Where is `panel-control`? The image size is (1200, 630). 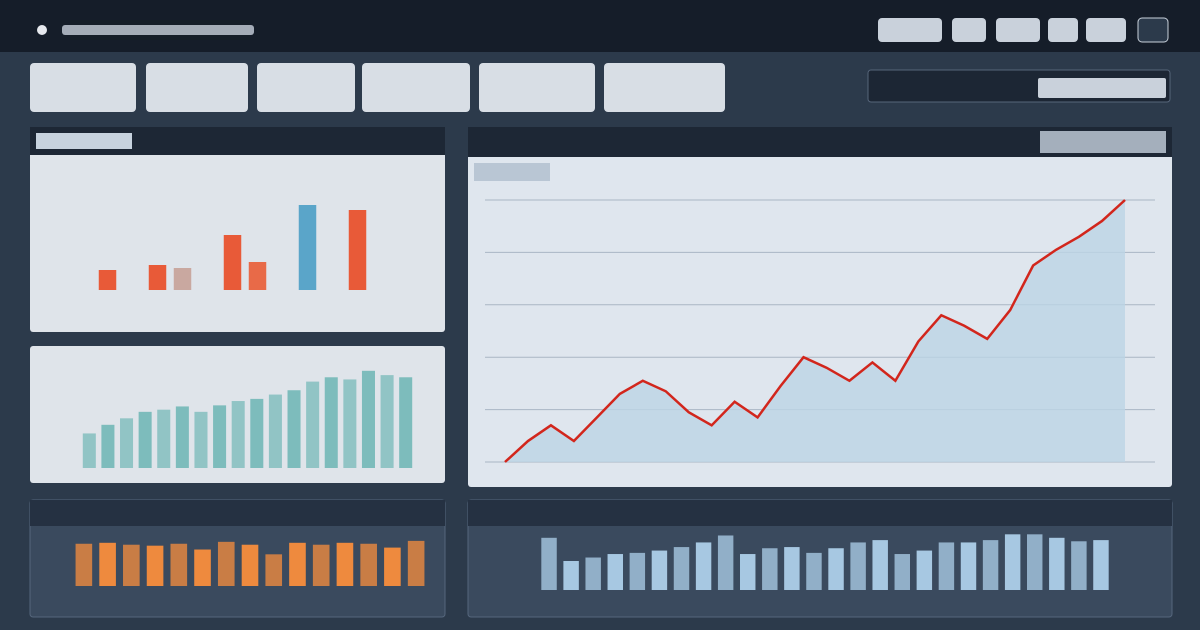
panel-control is located at coordinates (1103, 142).